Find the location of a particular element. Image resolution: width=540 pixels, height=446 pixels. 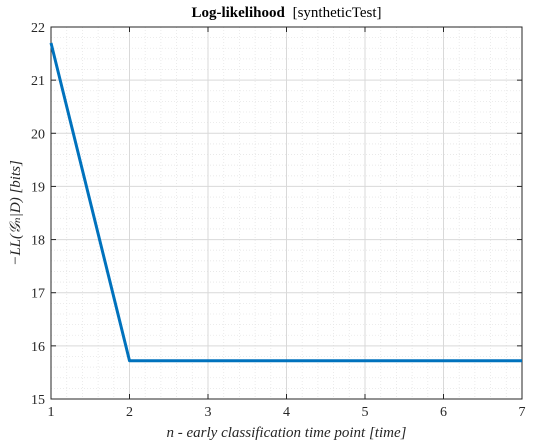

y-tick-label: 18 is located at coordinates (38, 241).